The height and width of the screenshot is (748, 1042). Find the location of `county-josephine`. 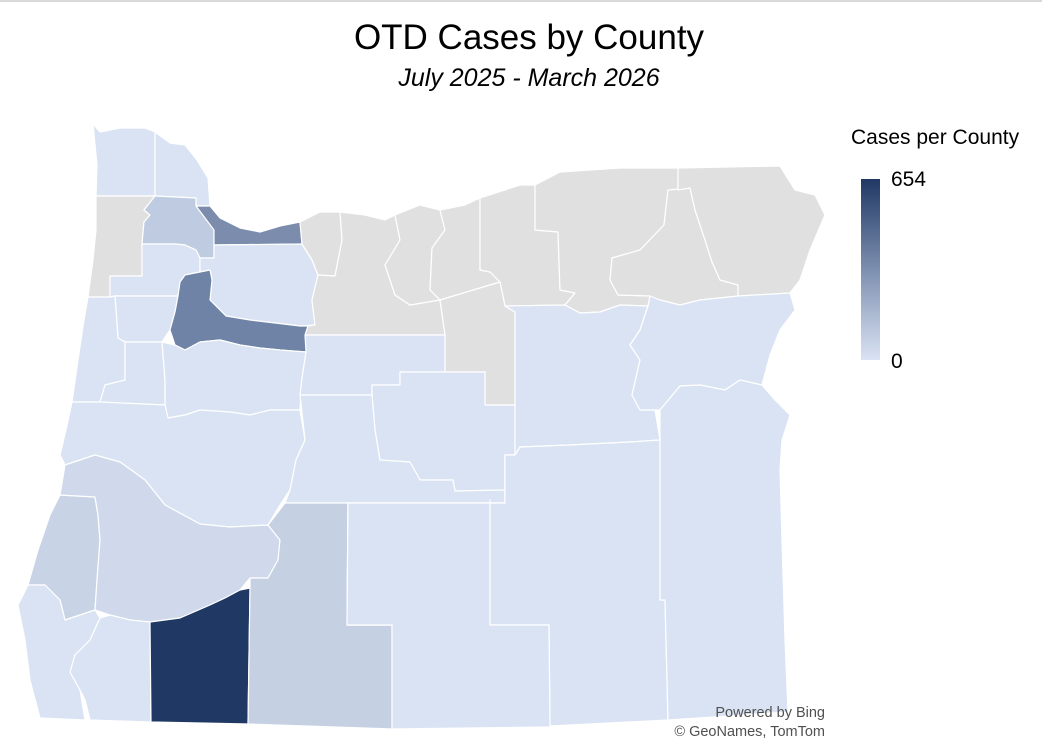

county-josephine is located at coordinates (110, 668).